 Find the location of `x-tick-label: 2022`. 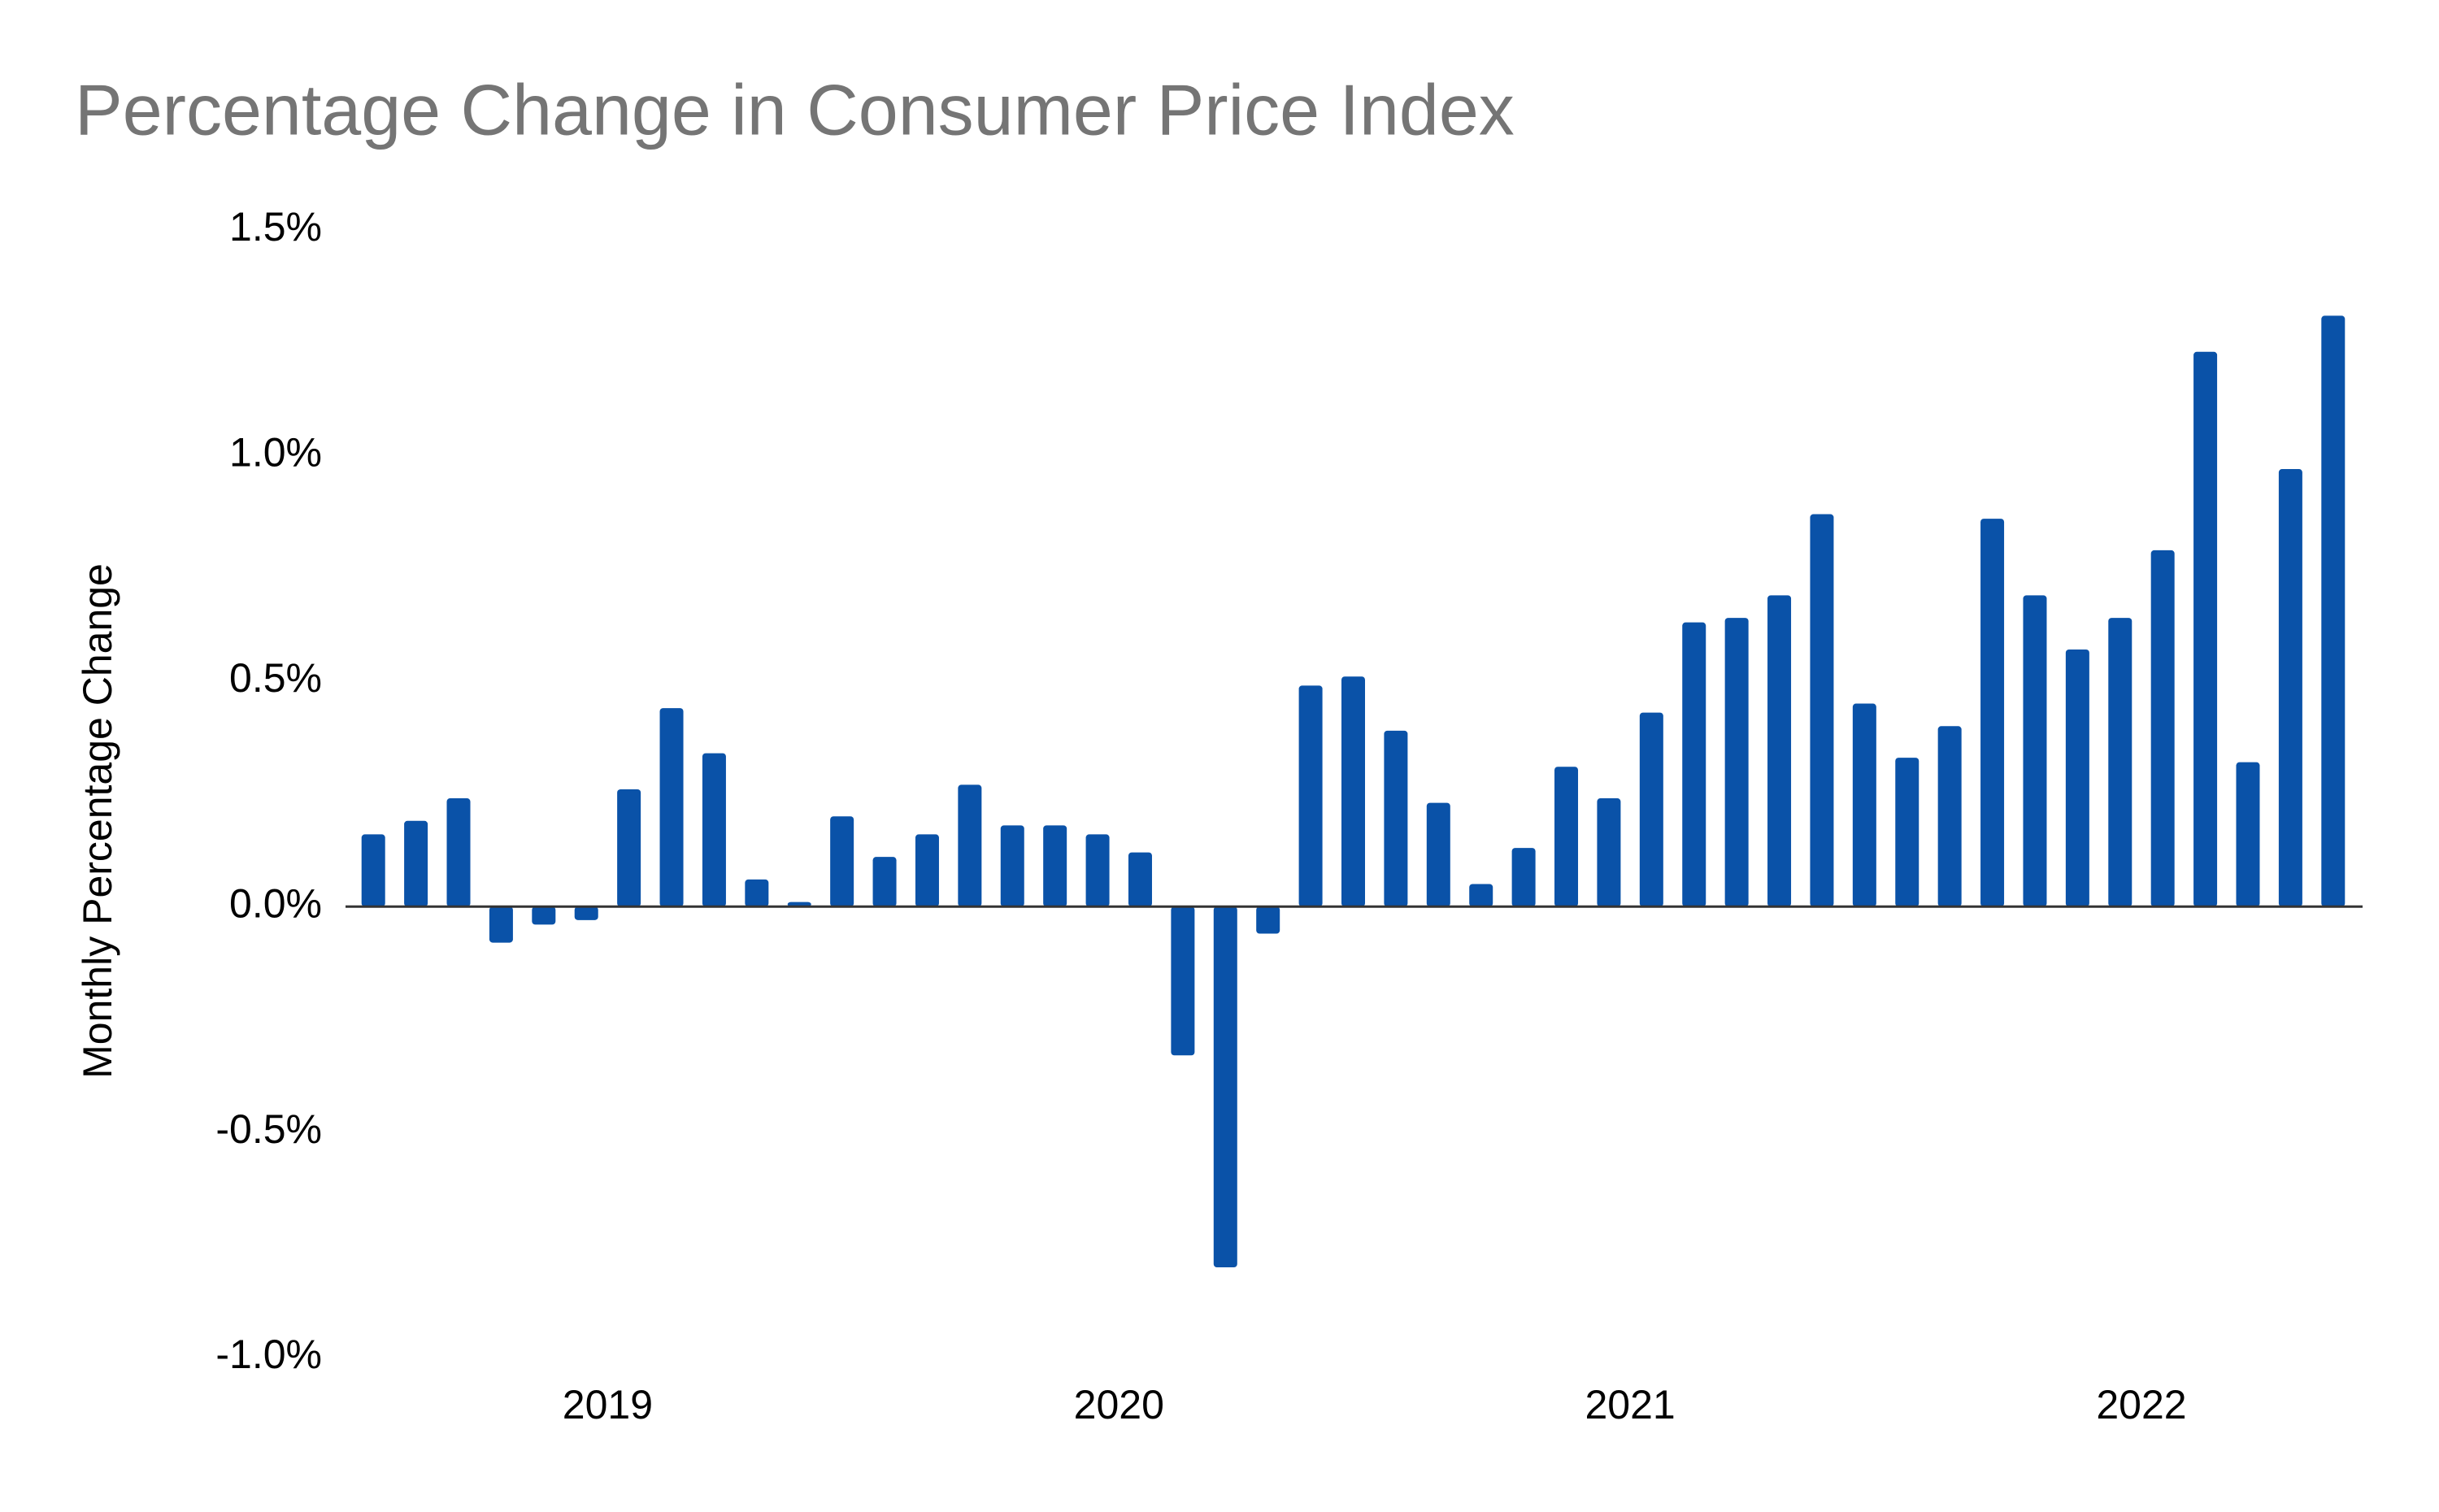

x-tick-label: 2022 is located at coordinates (2141, 1404).